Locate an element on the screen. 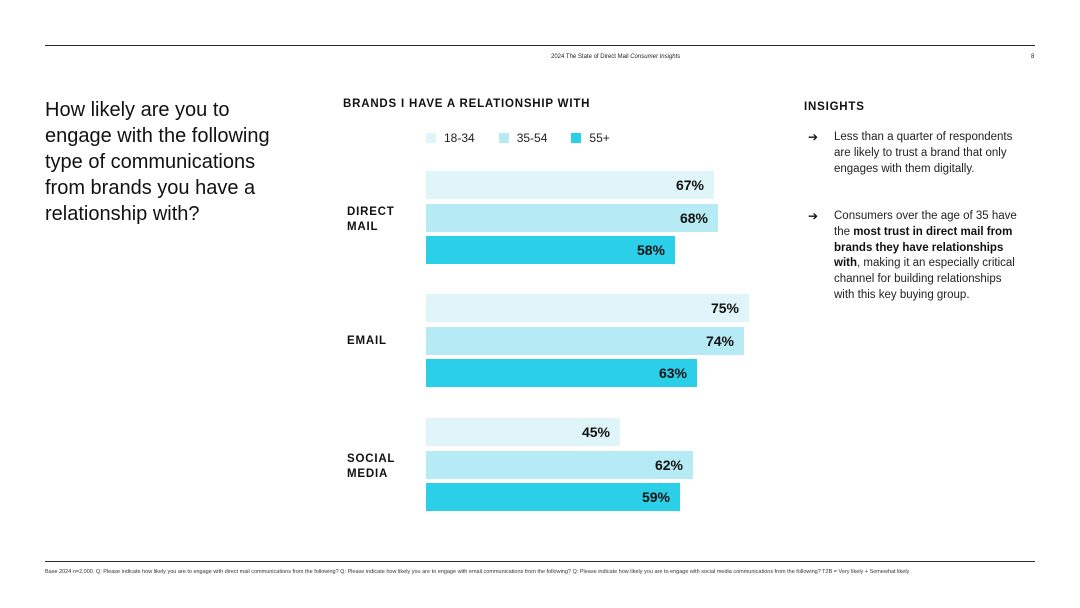 The width and height of the screenshot is (1080, 608). data-label-social-media-18-34: 45% is located at coordinates (595, 432).